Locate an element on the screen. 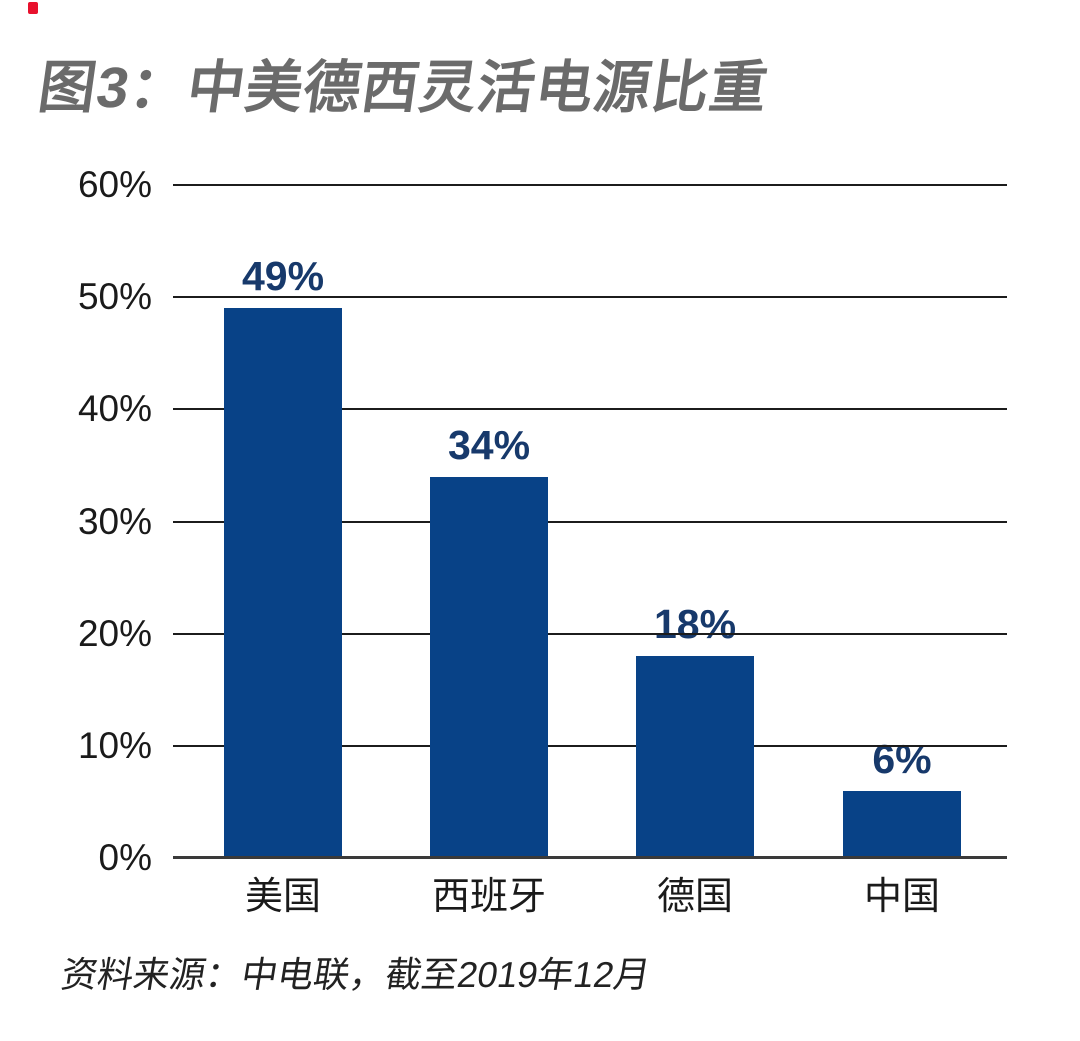 The width and height of the screenshot is (1080, 1041). bar-德国 is located at coordinates (695, 757).